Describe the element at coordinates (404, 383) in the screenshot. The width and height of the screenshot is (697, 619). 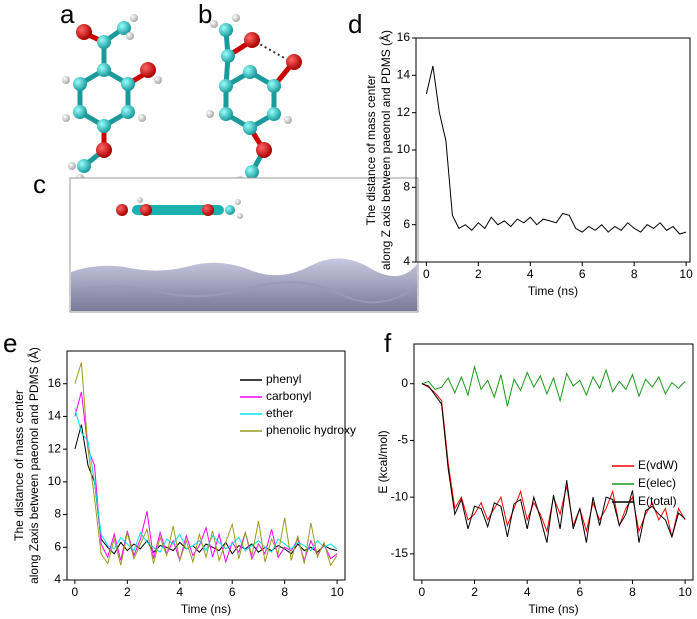
I see `y-tick-label: 0` at that location.